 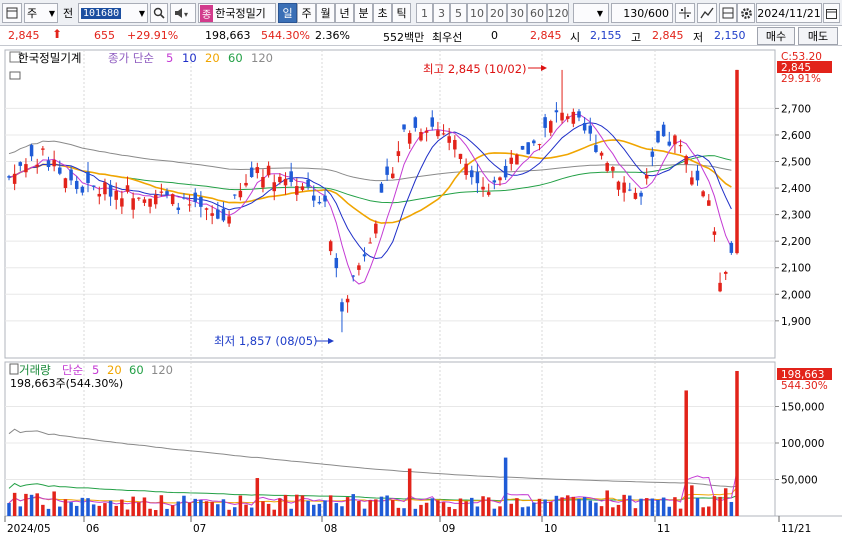 I want to click on ma-legend-120: 120, so click(x=262, y=58).